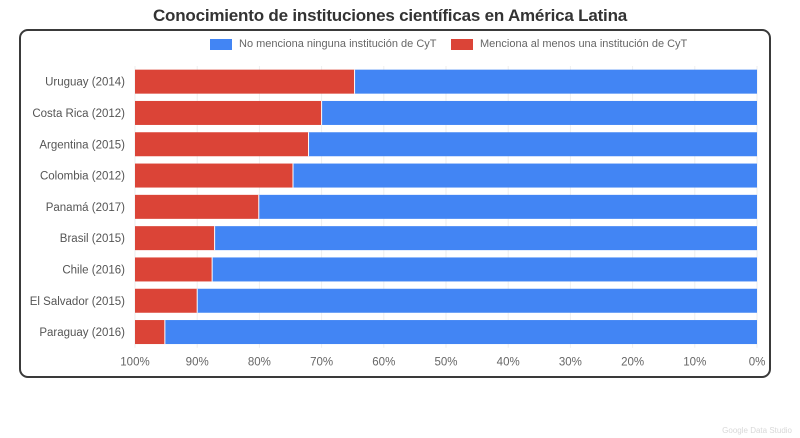 The height and width of the screenshot is (438, 800). Describe the element at coordinates (757, 430) in the screenshot. I see `watermark: Google Data Studio` at that location.